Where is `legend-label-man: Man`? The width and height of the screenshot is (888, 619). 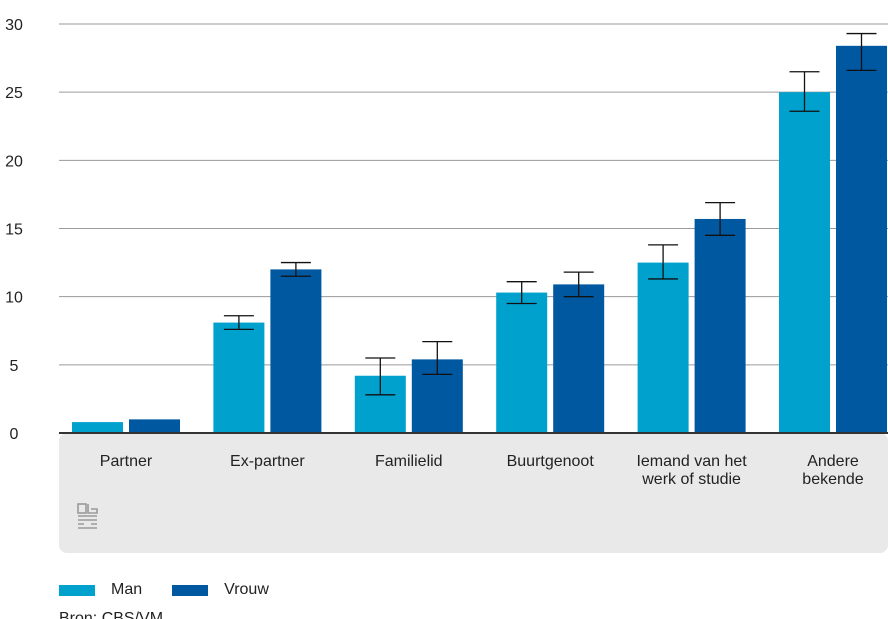
legend-label-man: Man is located at coordinates (127, 589).